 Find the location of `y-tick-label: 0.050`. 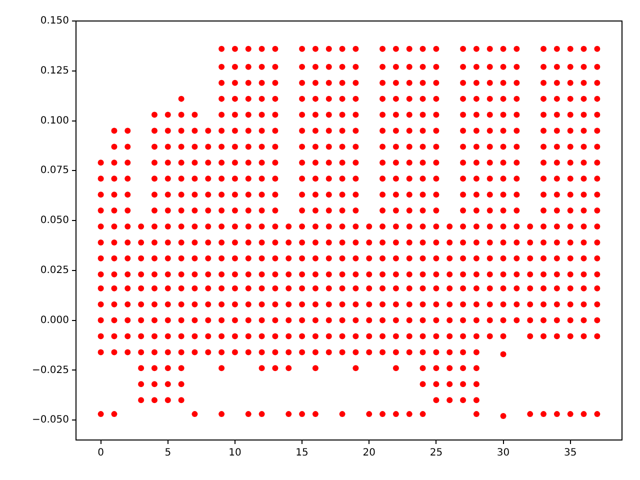

y-tick-label: 0.050 is located at coordinates (54, 220).